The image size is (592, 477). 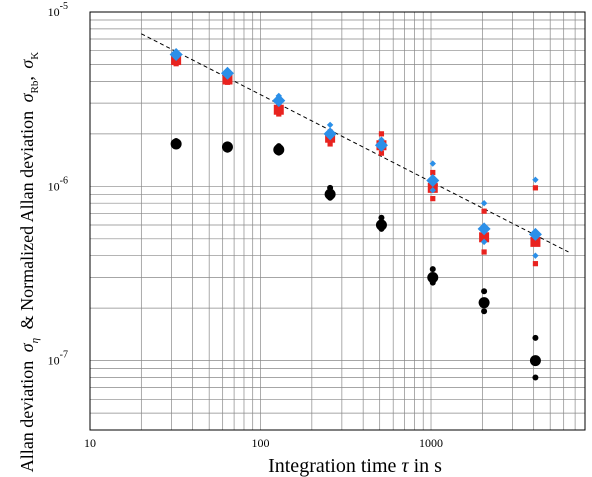 I want to click on x-tick-label: 100, so click(x=261, y=443).